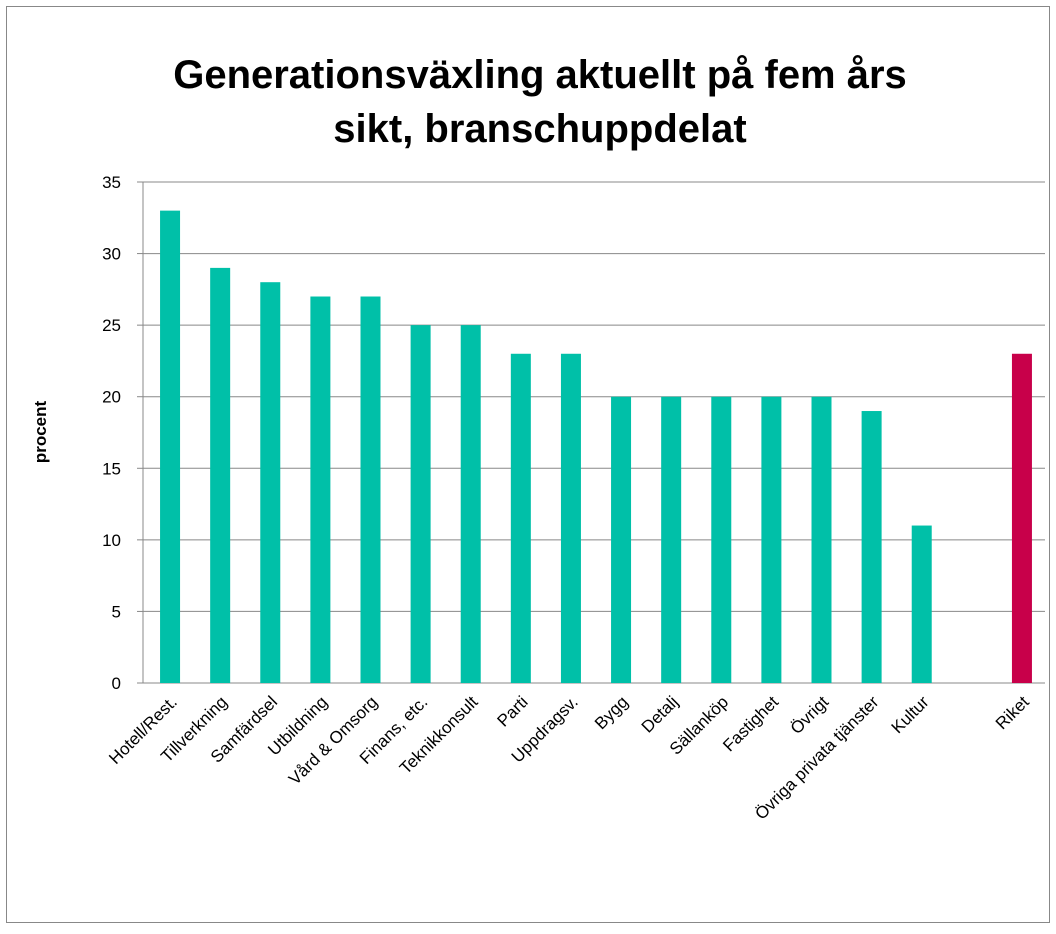 This screenshot has height=934, width=1056. What do you see at coordinates (111, 325) in the screenshot?
I see `y-tick-label: 25` at bounding box center [111, 325].